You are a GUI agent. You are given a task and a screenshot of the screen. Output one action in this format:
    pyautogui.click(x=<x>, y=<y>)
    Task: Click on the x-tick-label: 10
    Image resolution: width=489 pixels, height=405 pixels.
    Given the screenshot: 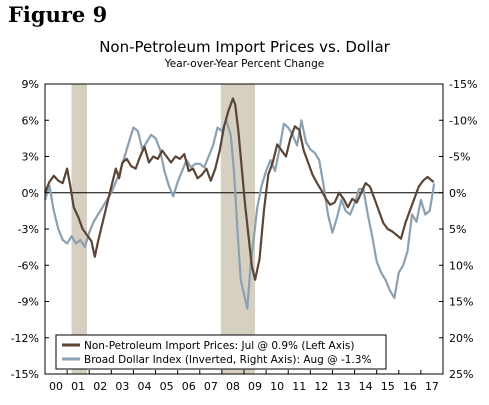 What is the action you would take?
    pyautogui.click(x=277, y=386)
    